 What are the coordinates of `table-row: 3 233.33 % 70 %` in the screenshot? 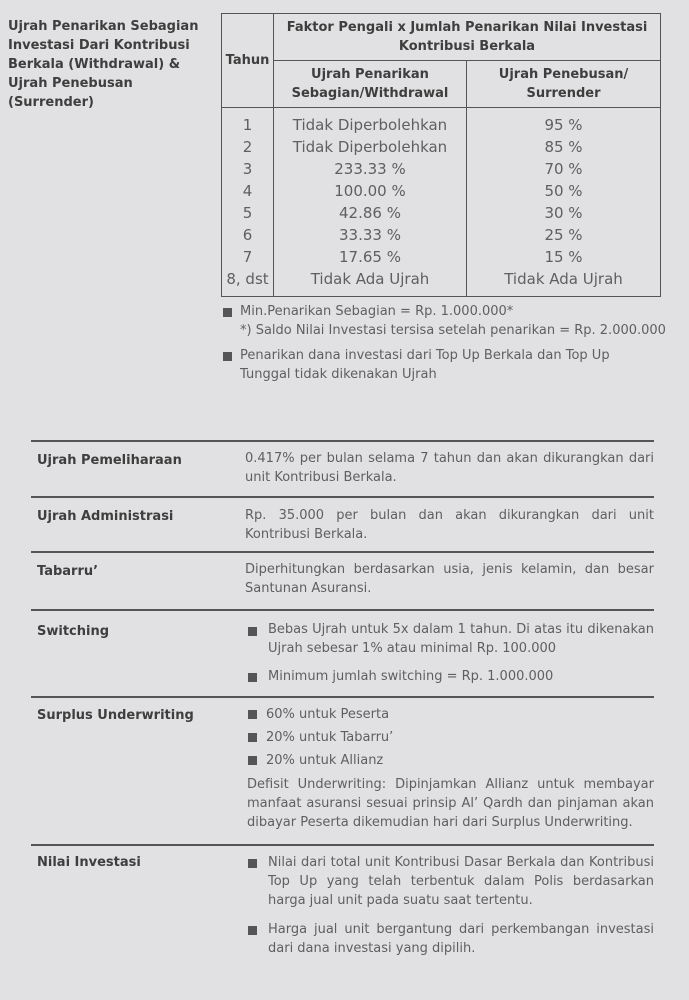 It's located at (441, 169).